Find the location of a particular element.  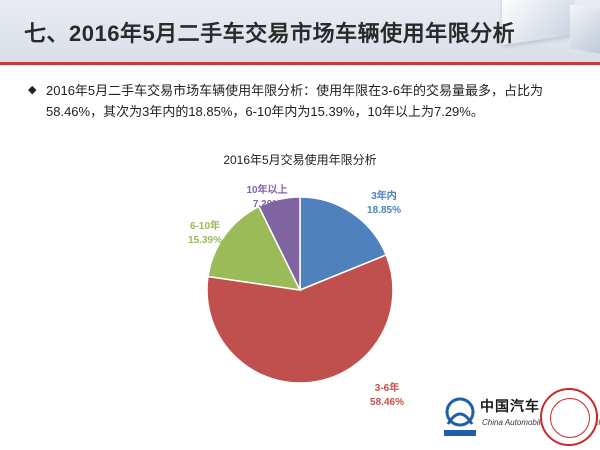

logo-brand-cn: 中国汽车 is located at coordinates (510, 406).